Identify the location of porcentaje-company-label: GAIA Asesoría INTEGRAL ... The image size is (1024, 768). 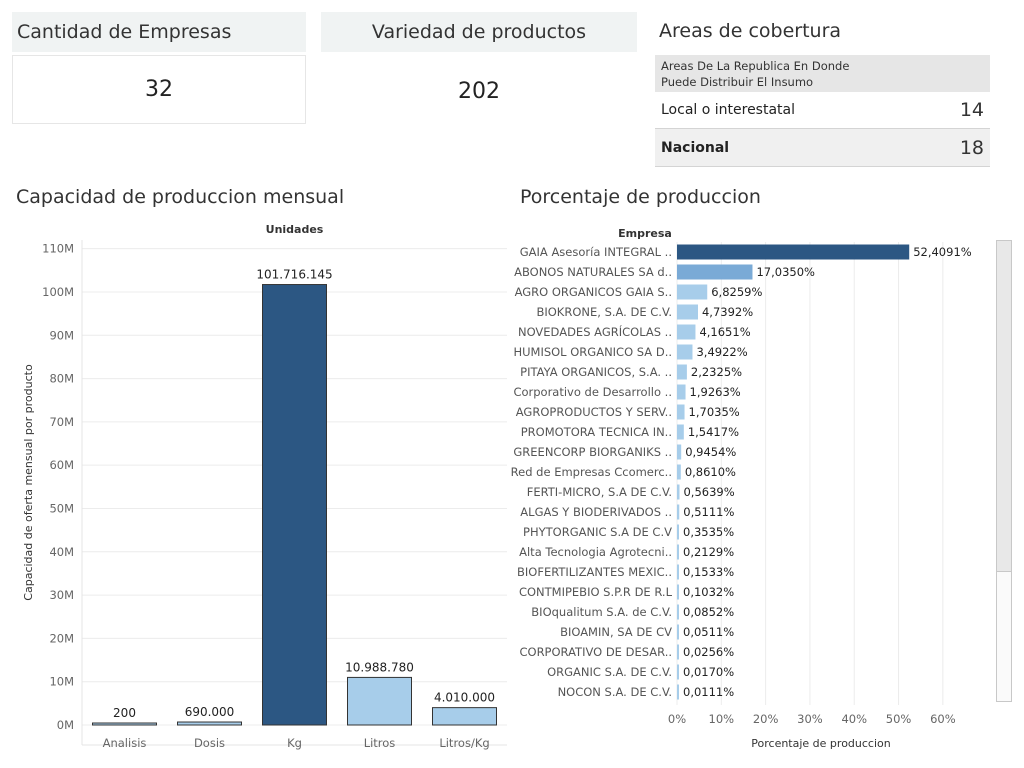
(596, 252).